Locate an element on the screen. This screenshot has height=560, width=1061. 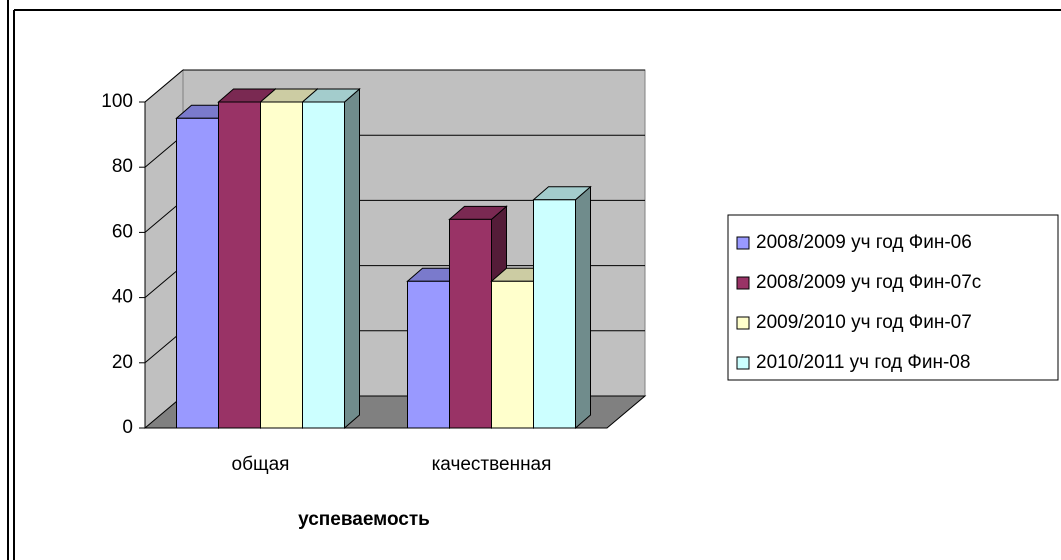
y-tick-label: 0 is located at coordinates (127, 427).